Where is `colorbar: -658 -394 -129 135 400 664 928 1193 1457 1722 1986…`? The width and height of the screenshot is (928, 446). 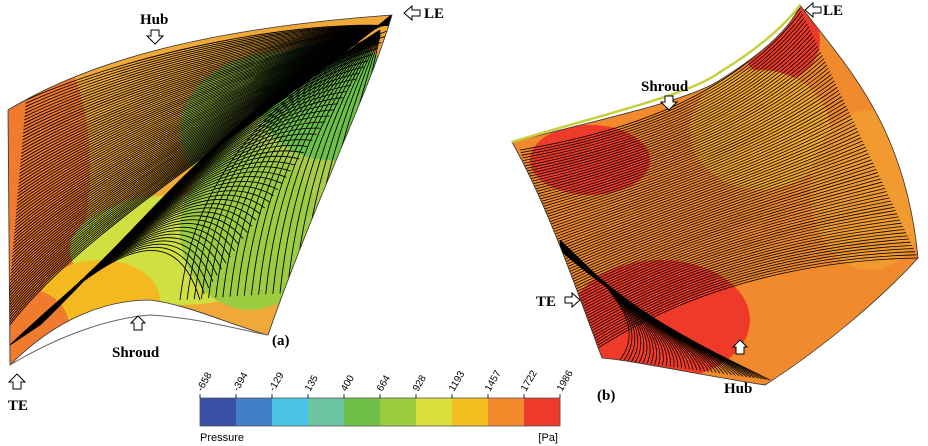 colorbar: -658 -394 -129 135 400 664 928 1193 1457 1722 1986… is located at coordinates (385, 406).